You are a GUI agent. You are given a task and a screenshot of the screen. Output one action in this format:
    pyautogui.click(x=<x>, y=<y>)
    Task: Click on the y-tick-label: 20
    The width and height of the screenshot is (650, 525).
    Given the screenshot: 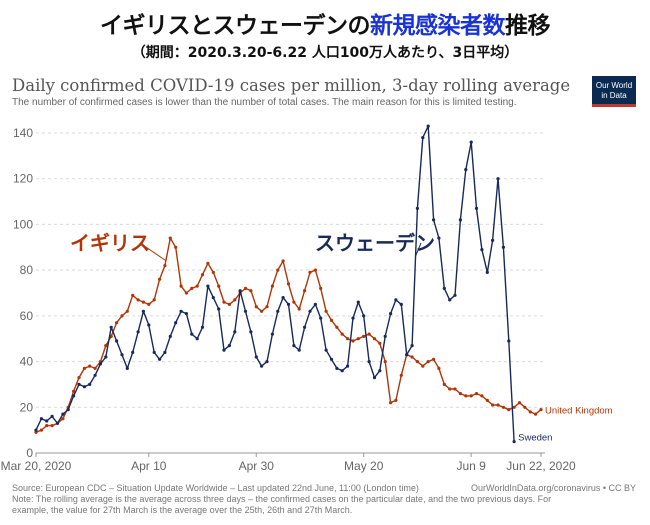 What is the action you would take?
    pyautogui.click(x=27, y=407)
    